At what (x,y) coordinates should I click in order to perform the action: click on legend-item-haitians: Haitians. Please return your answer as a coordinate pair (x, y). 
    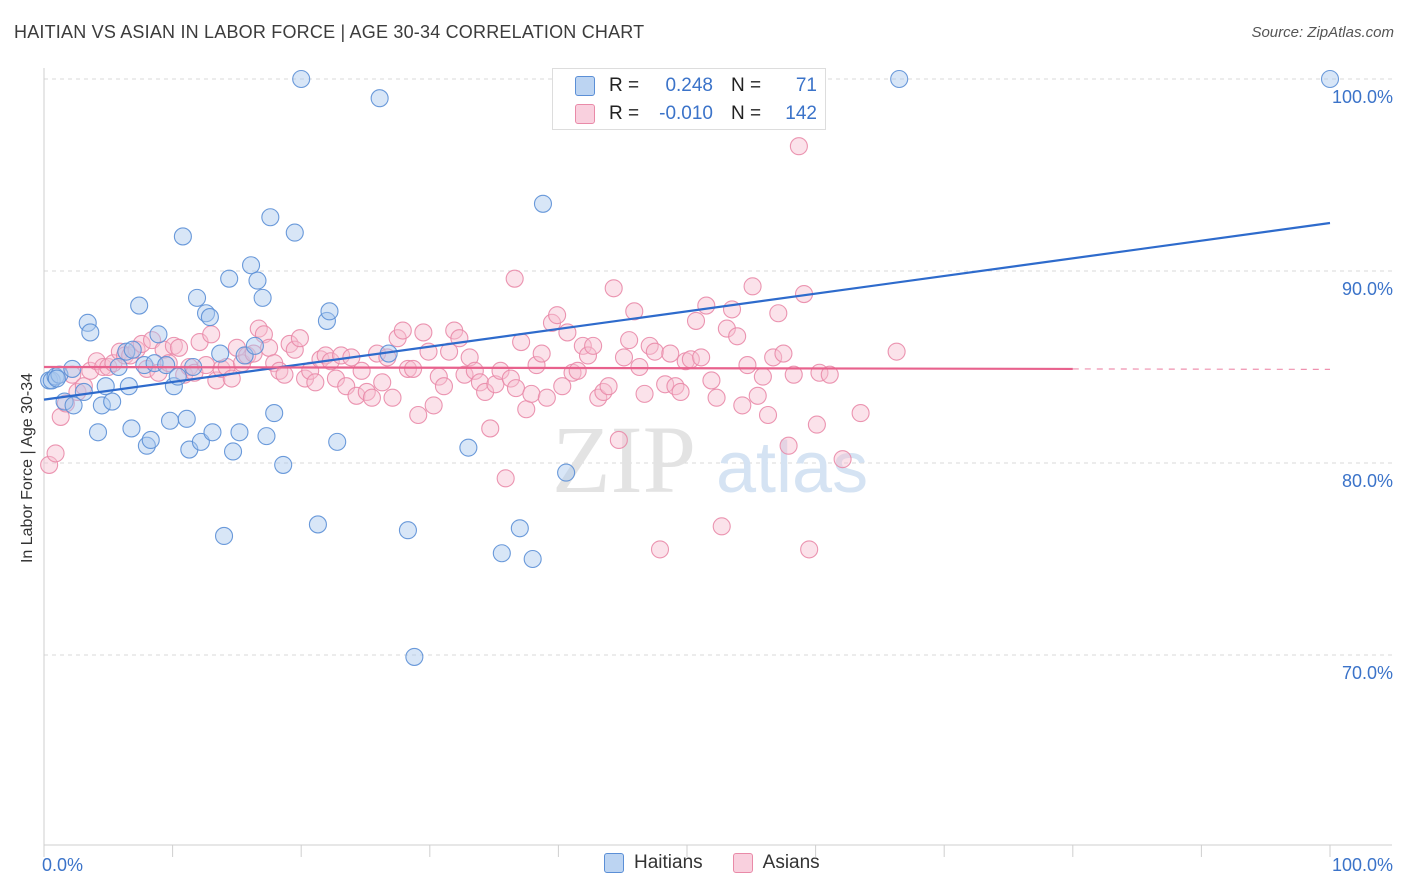
    Looking at the image, I should click on (653, 863).